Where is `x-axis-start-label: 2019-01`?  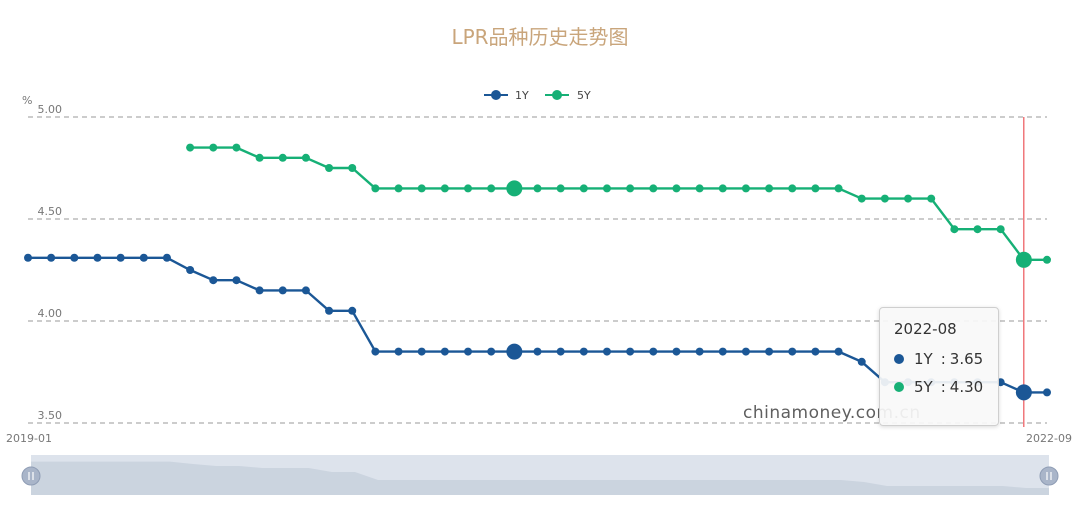
x-axis-start-label: 2019-01 is located at coordinates (29, 438).